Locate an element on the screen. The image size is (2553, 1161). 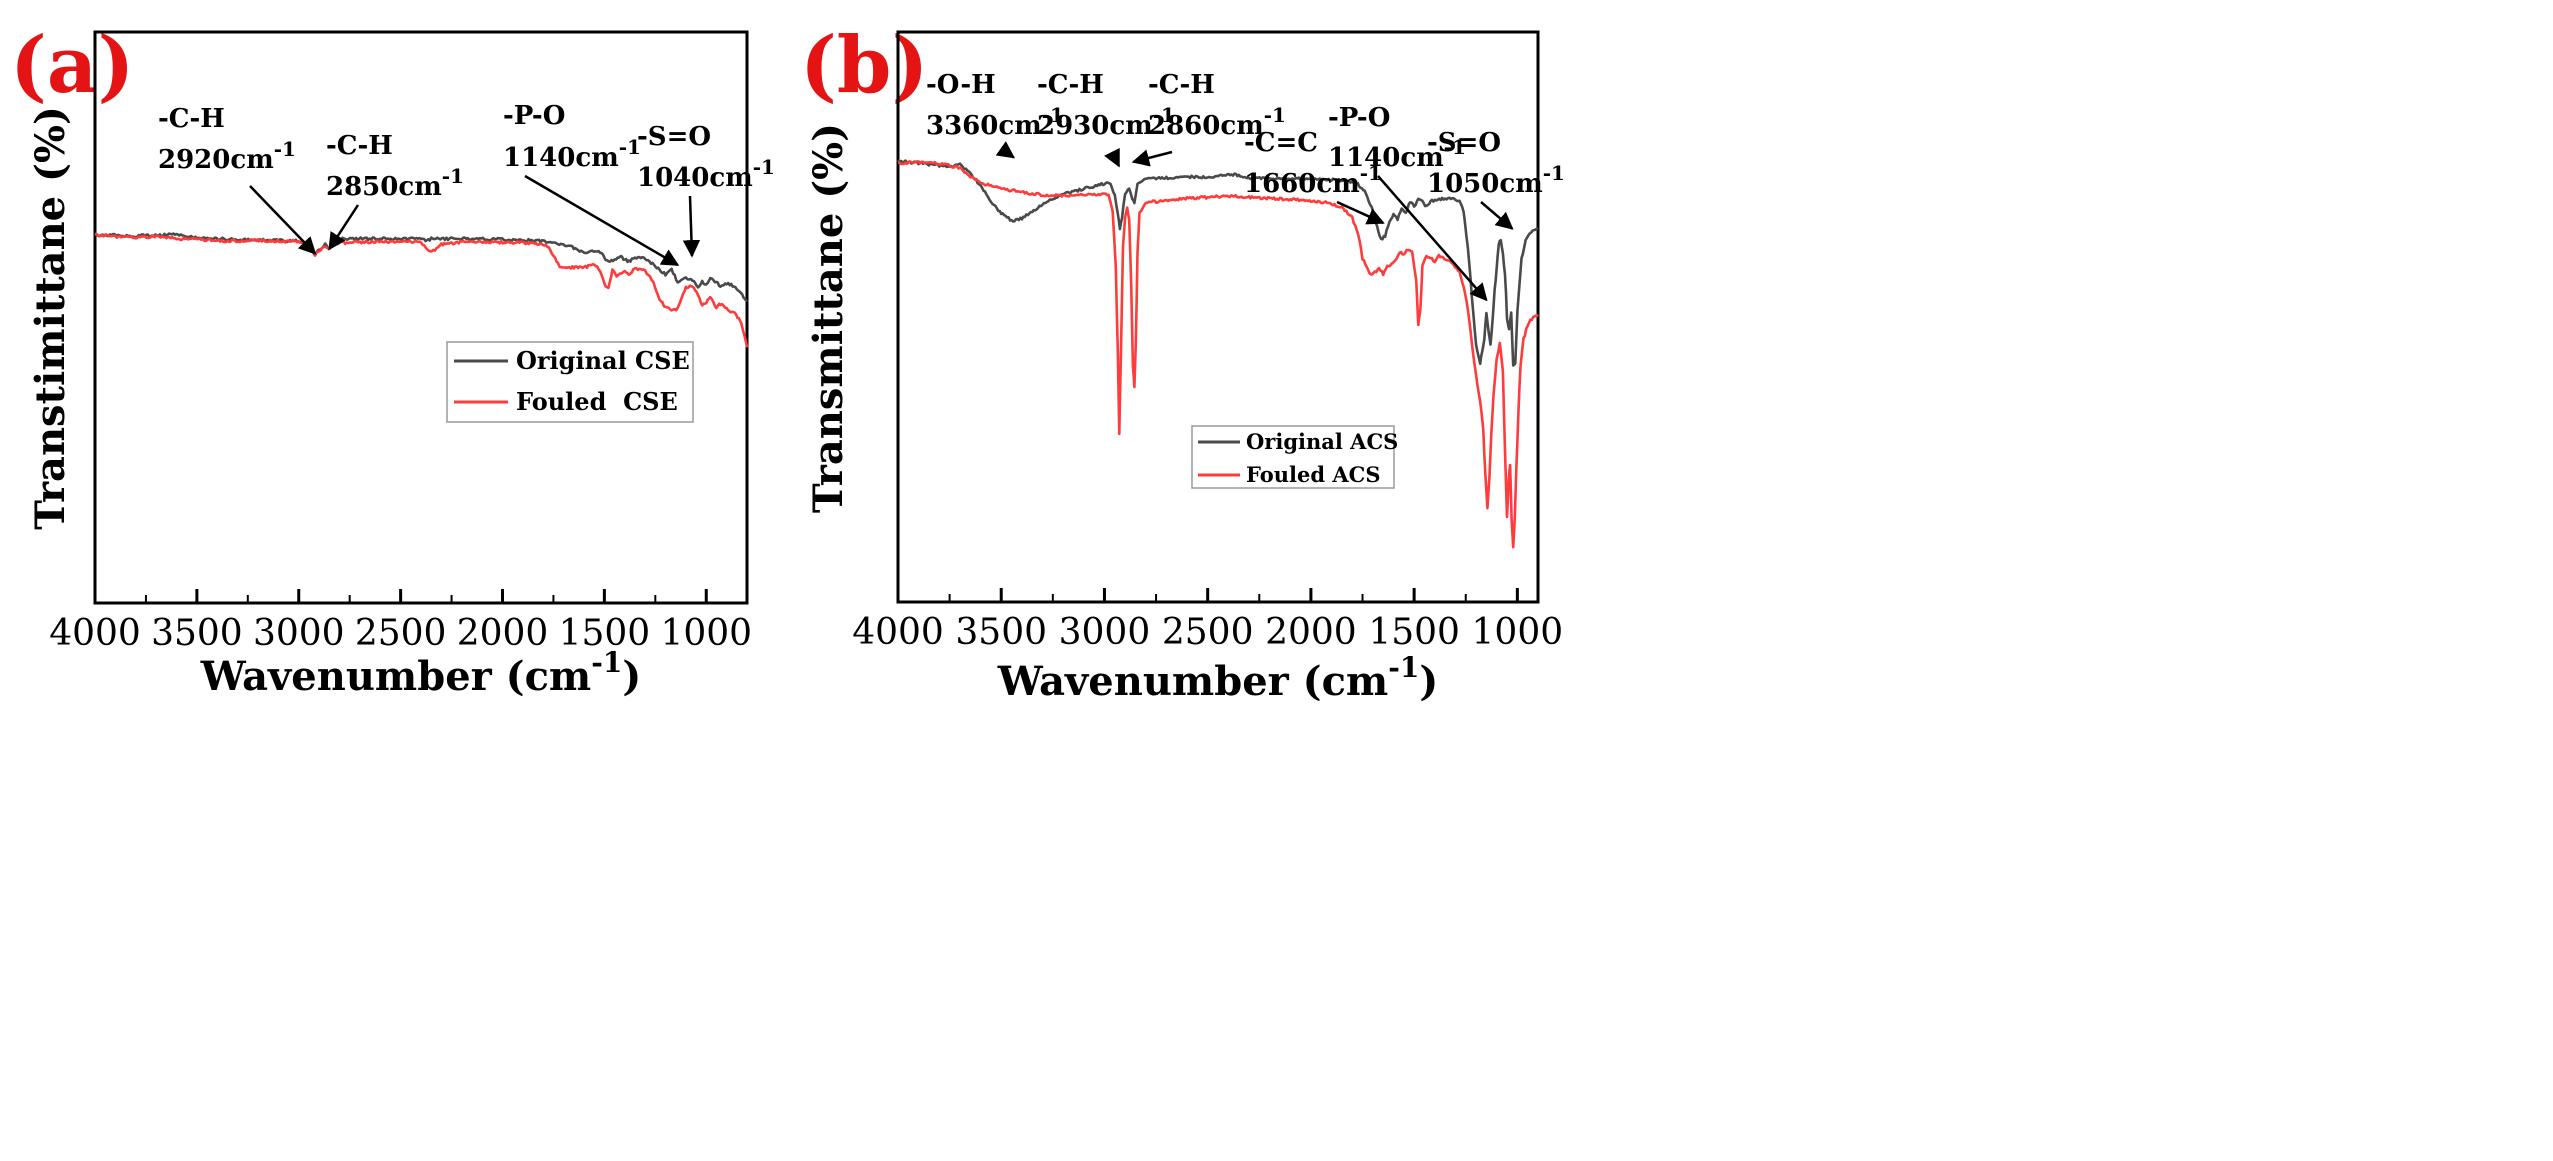
panel-label: (b) is located at coordinates (864, 65).